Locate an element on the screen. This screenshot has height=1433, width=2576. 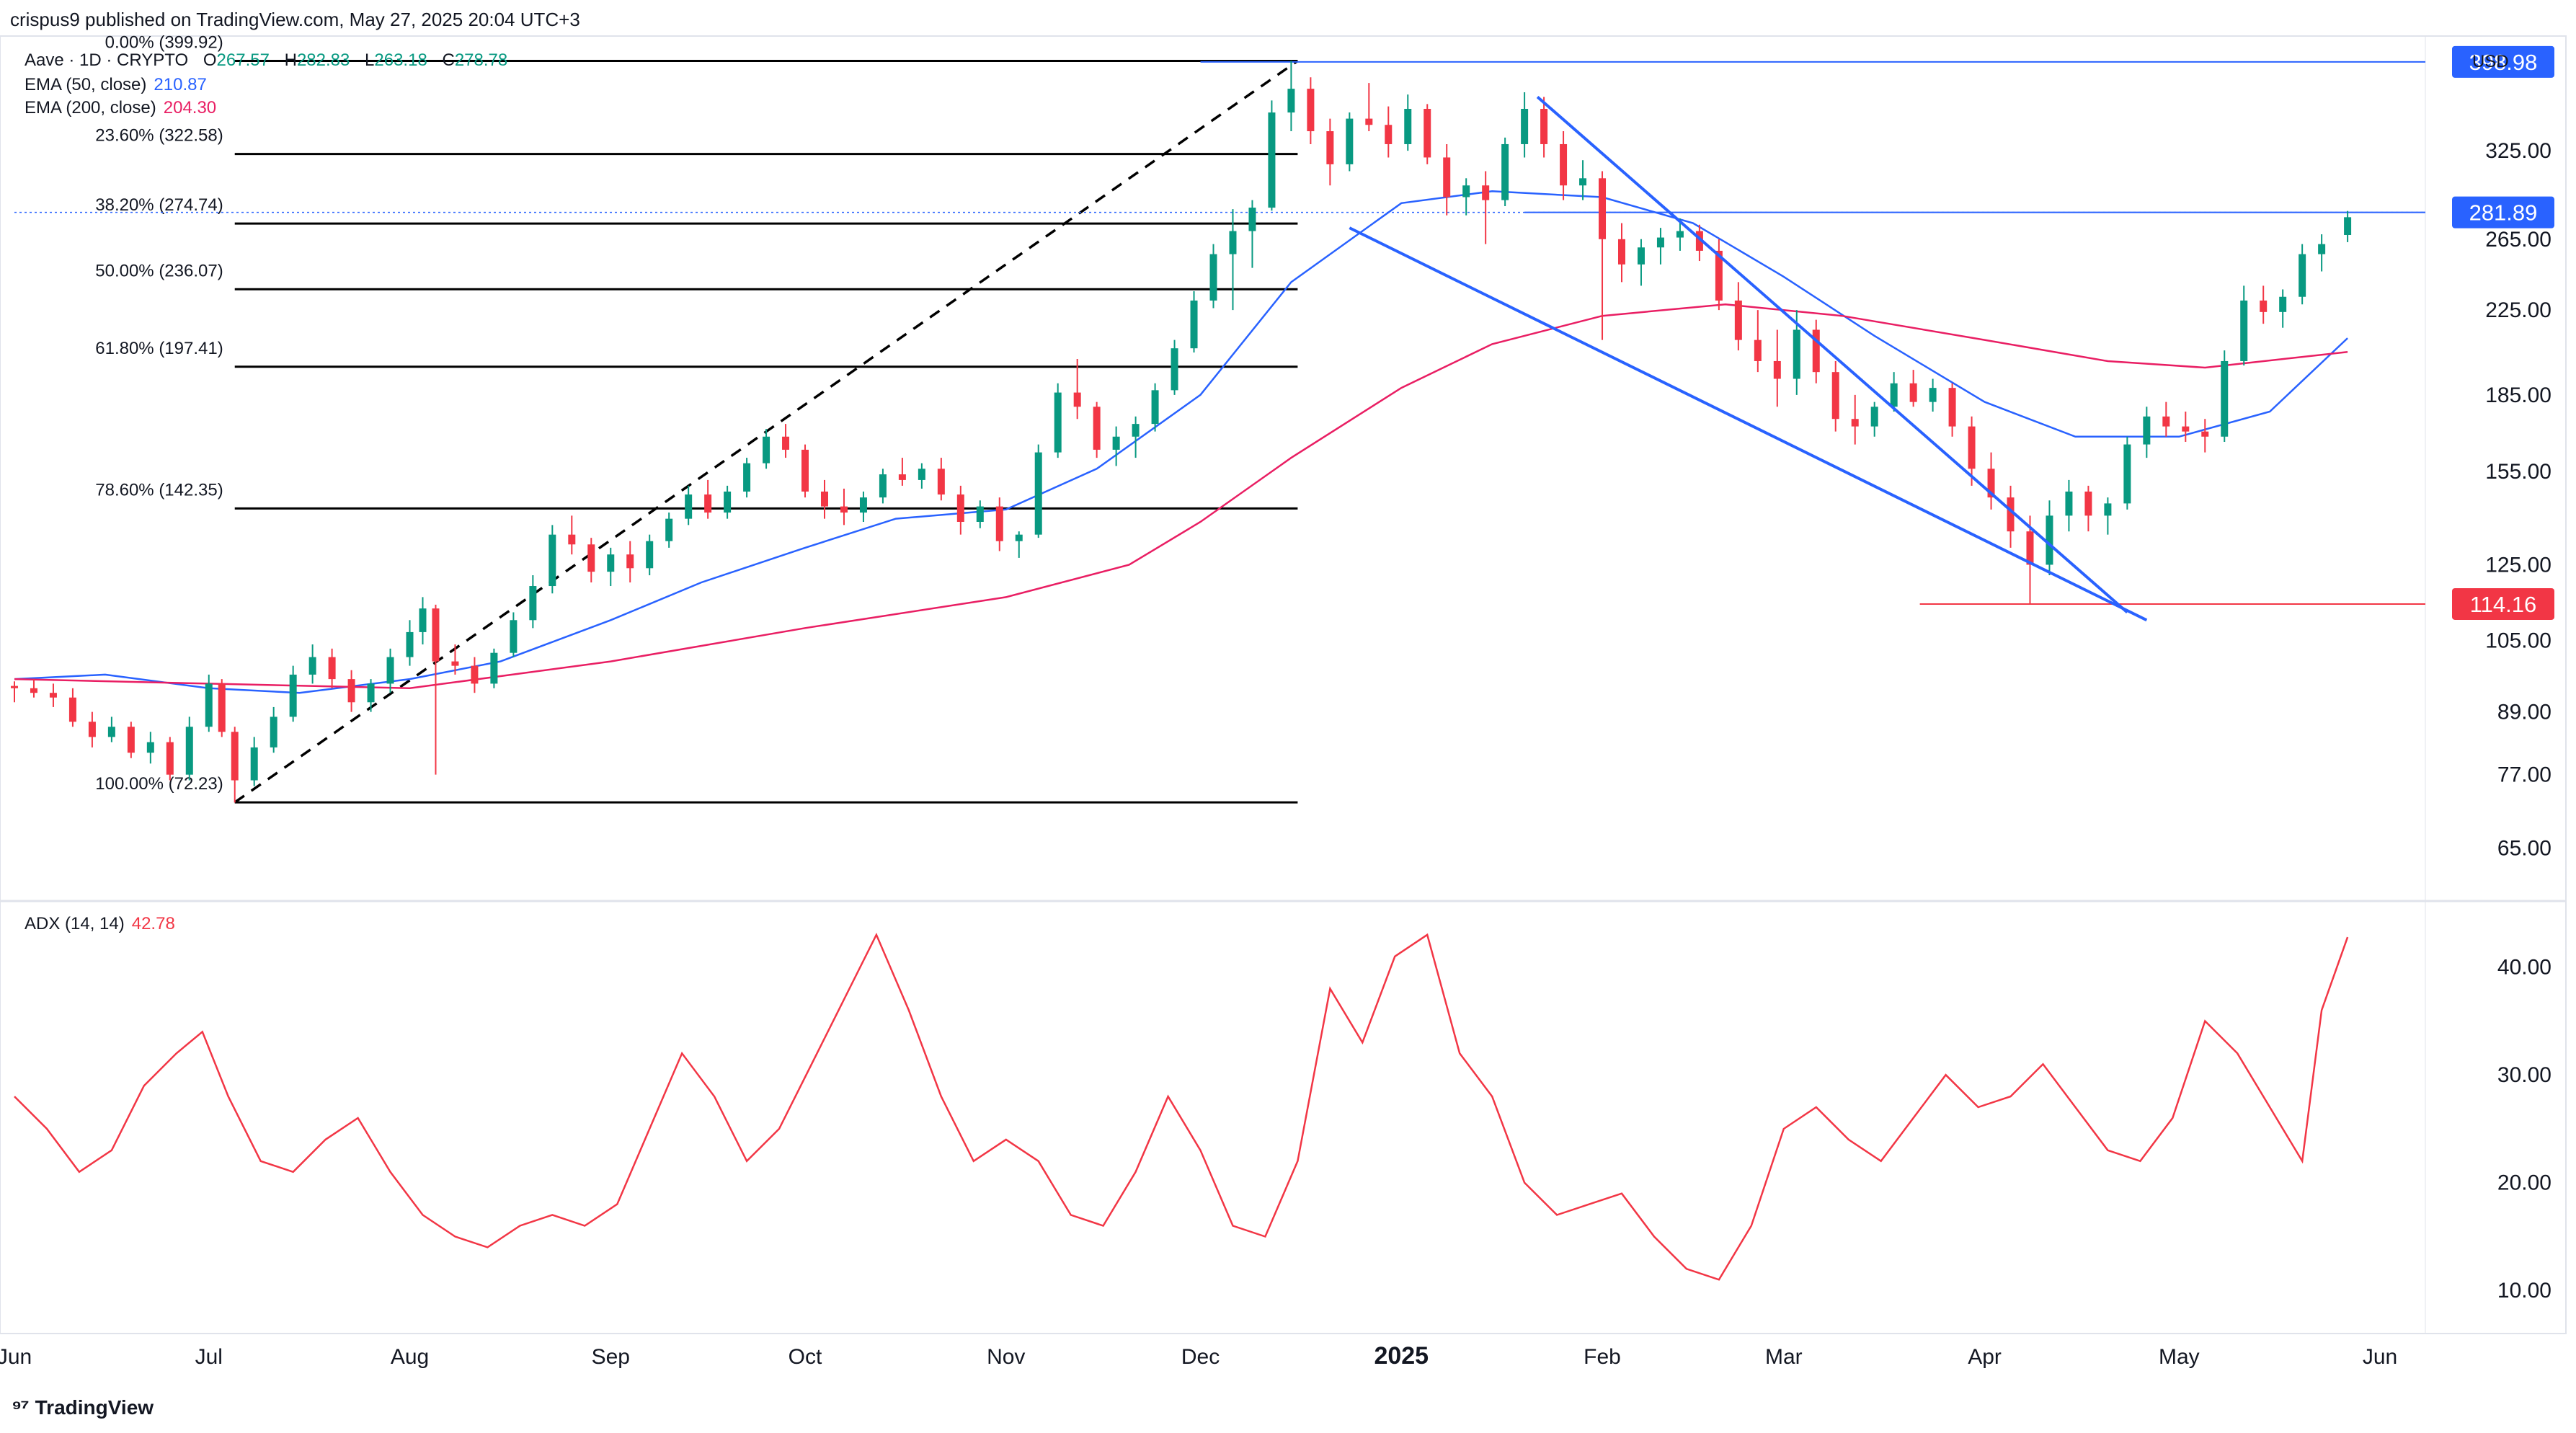
fib-level-label: 38.20% (274.74) is located at coordinates (159, 205).